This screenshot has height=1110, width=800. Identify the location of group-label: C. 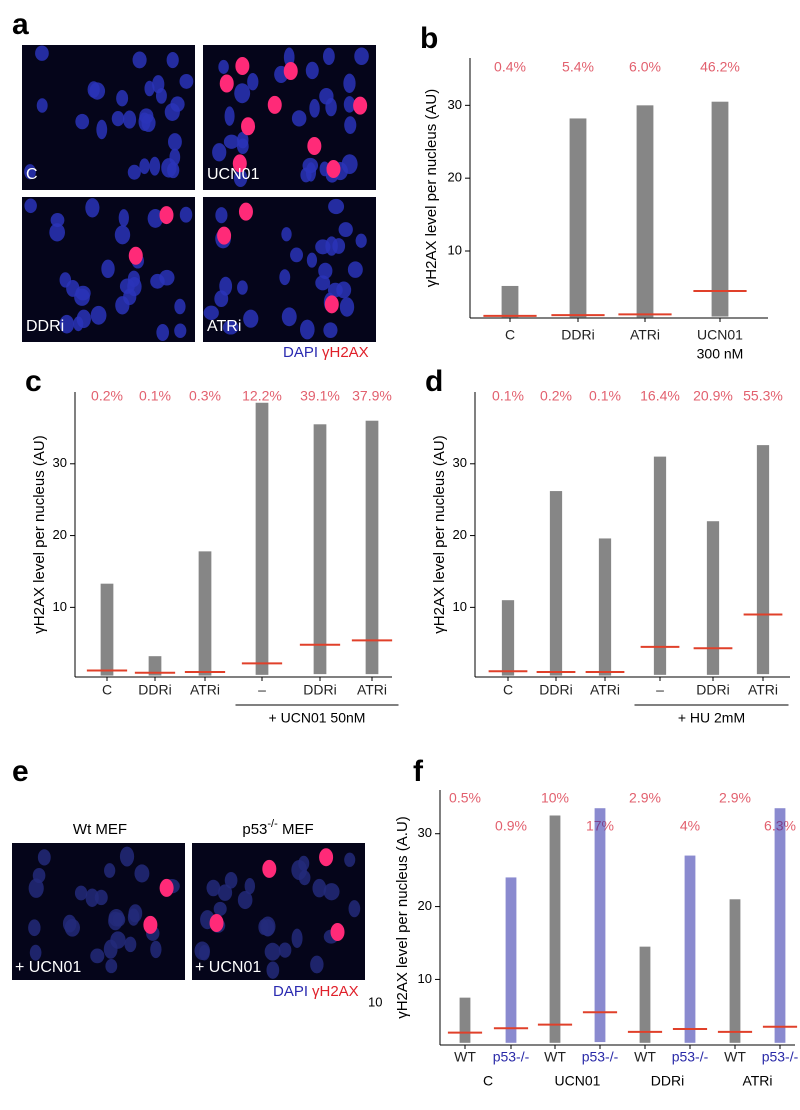
(488, 1081).